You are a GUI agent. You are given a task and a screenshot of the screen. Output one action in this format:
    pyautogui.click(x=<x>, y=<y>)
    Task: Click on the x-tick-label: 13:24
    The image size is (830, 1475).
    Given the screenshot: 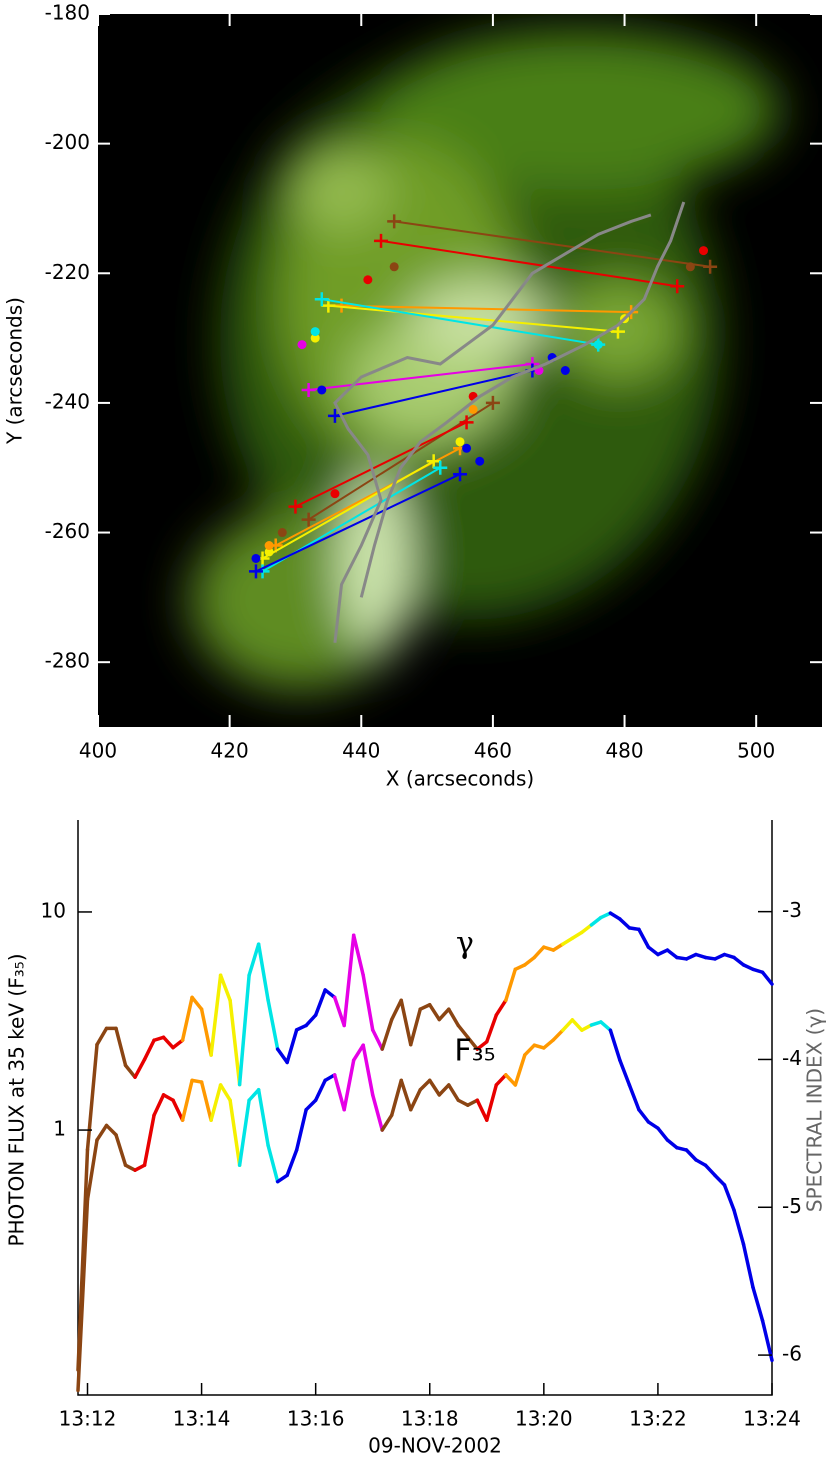 What is the action you would take?
    pyautogui.click(x=772, y=1419)
    